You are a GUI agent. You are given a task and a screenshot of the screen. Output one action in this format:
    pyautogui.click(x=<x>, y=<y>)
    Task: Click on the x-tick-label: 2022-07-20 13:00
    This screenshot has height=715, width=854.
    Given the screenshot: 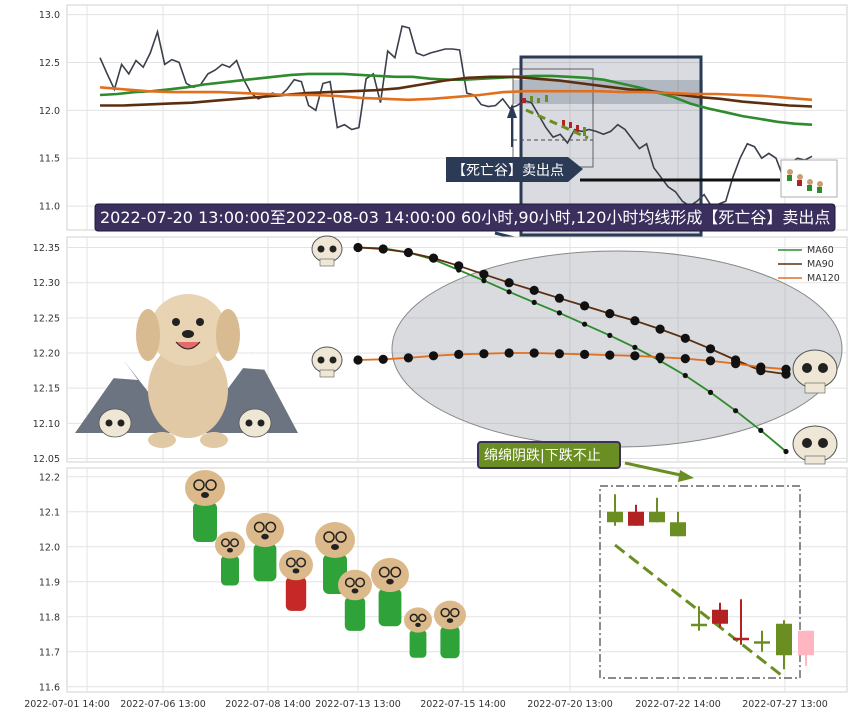 What is the action you would take?
    pyautogui.click(x=570, y=704)
    